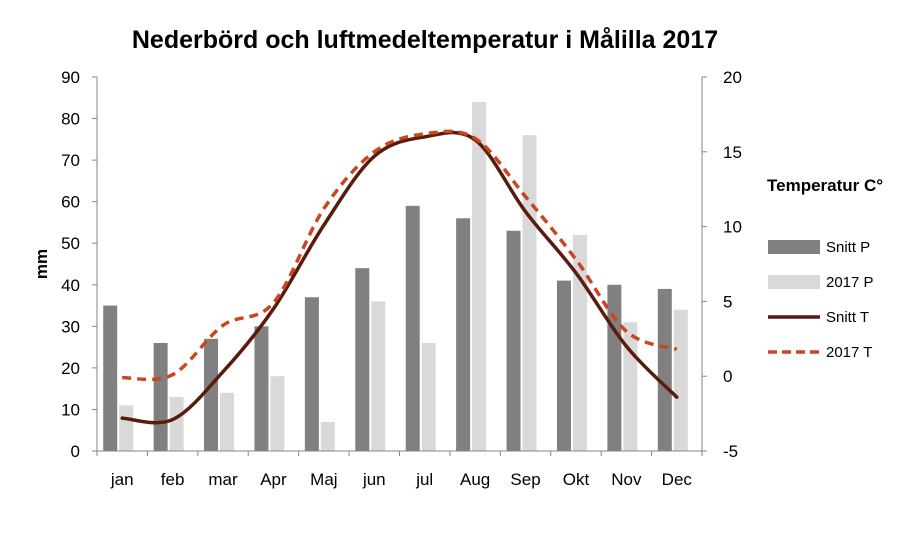 The image size is (900, 553). I want to click on legend-label-snitt-p: Snitt P, so click(848, 247).